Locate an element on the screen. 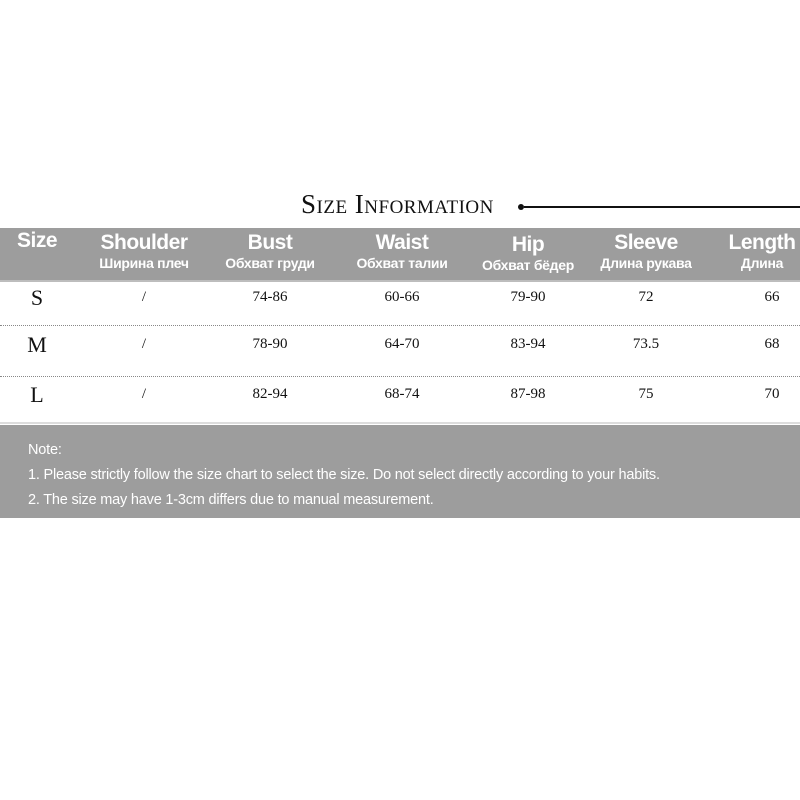 The image size is (800, 800). table-bottom-divider is located at coordinates (400, 423).